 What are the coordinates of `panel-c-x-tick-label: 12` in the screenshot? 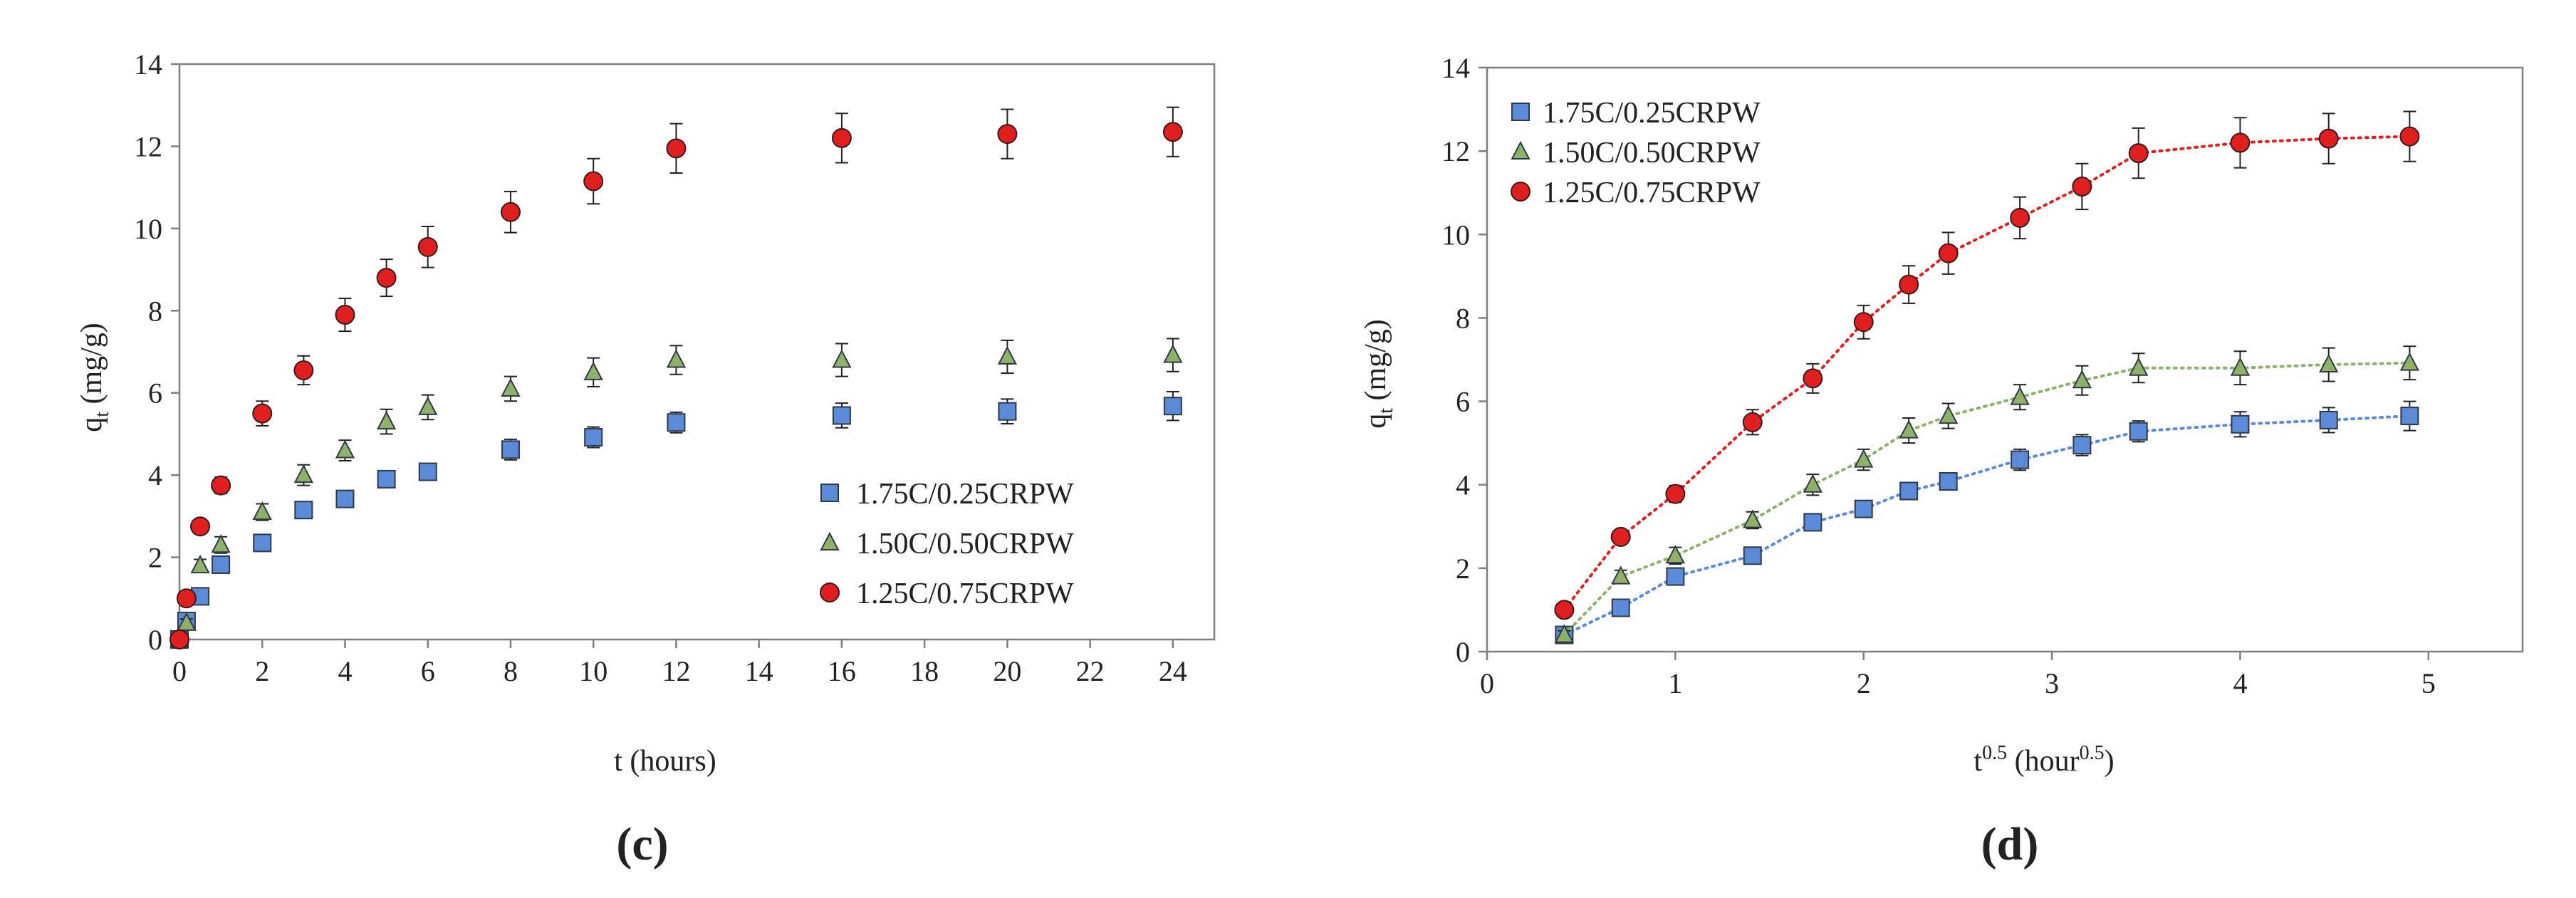 It's located at (676, 671).